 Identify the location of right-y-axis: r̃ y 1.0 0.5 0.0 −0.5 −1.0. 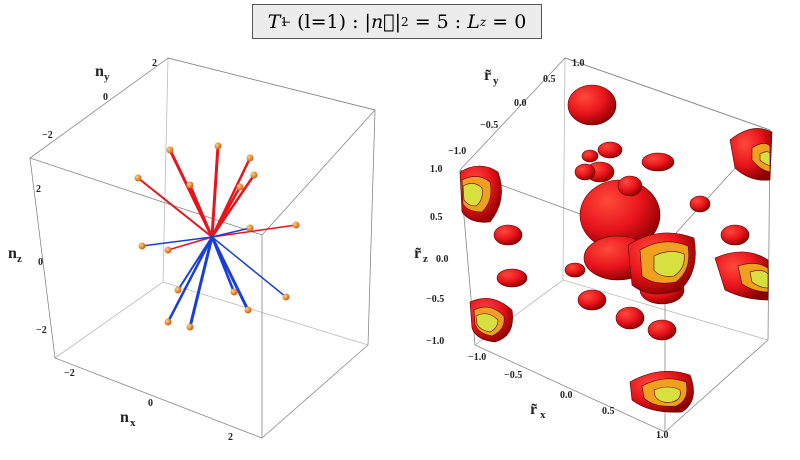
(516, 107).